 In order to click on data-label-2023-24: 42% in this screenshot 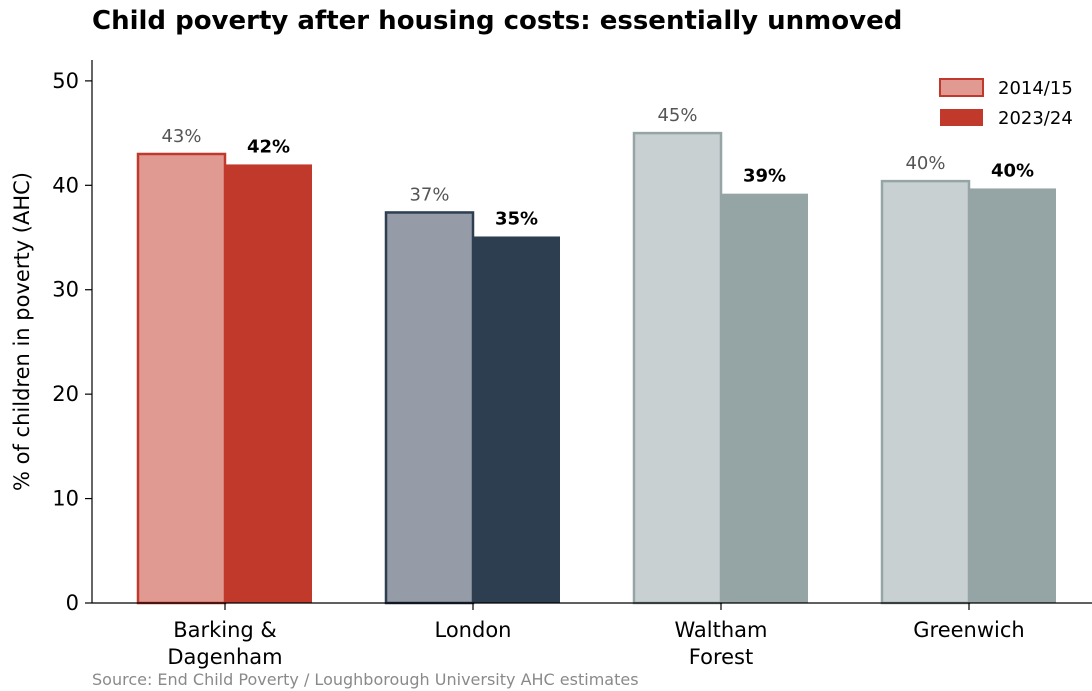, I will do `click(268, 146)`.